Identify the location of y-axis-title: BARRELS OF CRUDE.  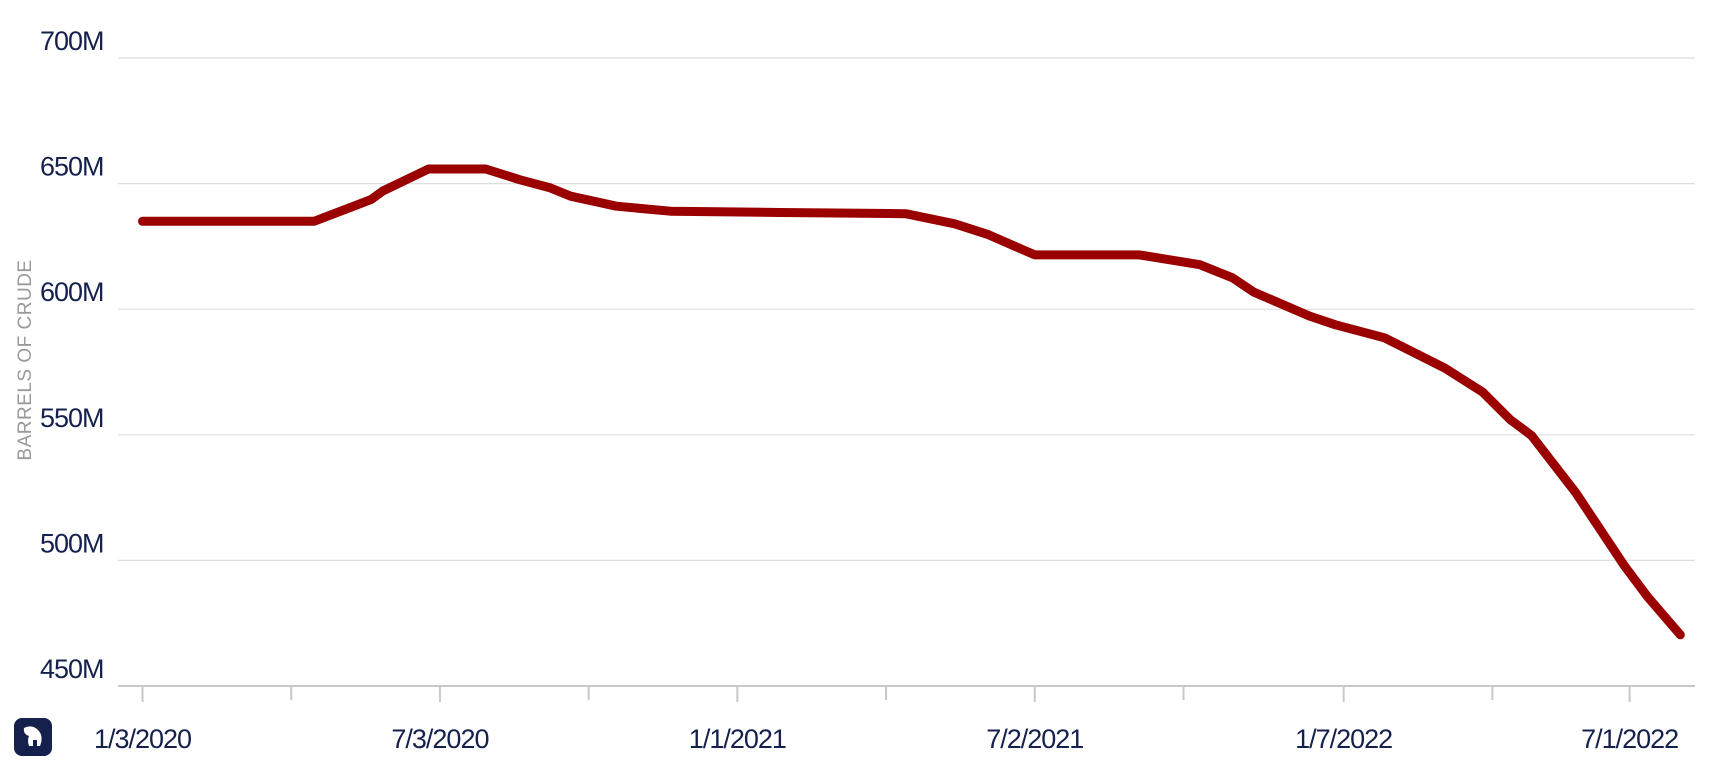
(25, 359).